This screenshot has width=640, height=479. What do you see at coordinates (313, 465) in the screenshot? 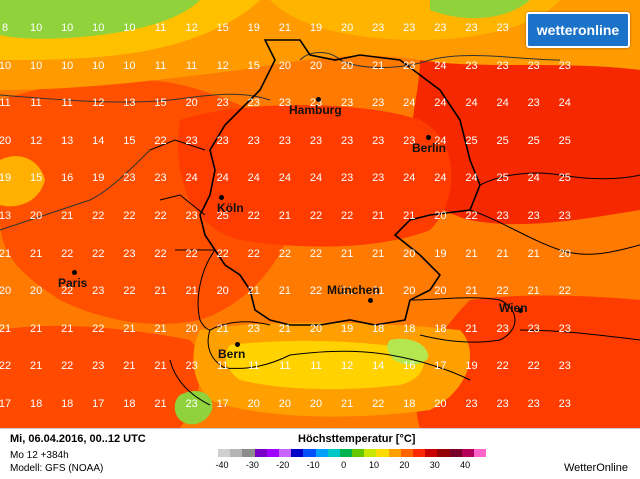
I see `legend-tick: -10` at bounding box center [313, 465].